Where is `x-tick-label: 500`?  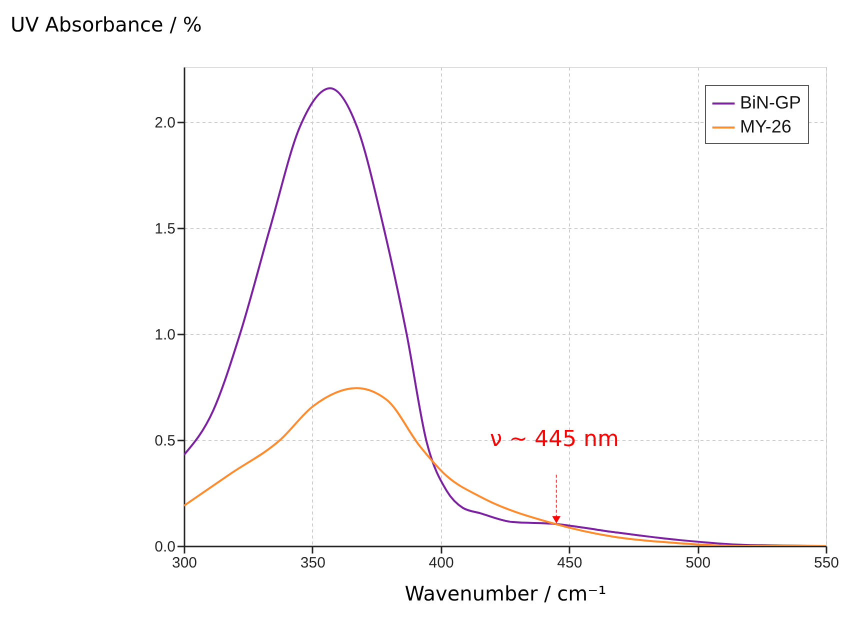
x-tick-label: 500 is located at coordinates (698, 563).